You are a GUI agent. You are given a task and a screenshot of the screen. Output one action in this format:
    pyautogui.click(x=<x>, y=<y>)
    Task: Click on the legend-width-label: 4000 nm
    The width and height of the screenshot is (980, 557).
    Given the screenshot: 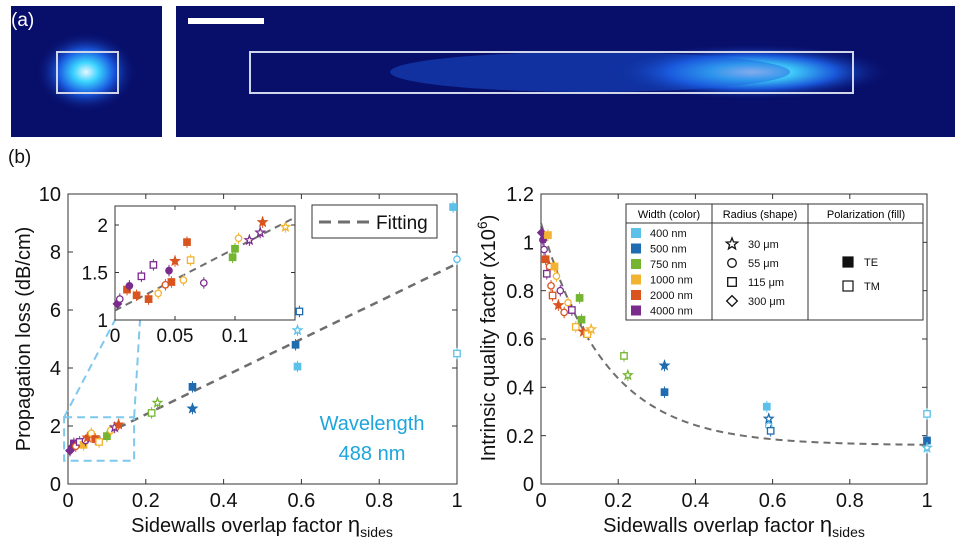 What is the action you would take?
    pyautogui.click(x=671, y=312)
    